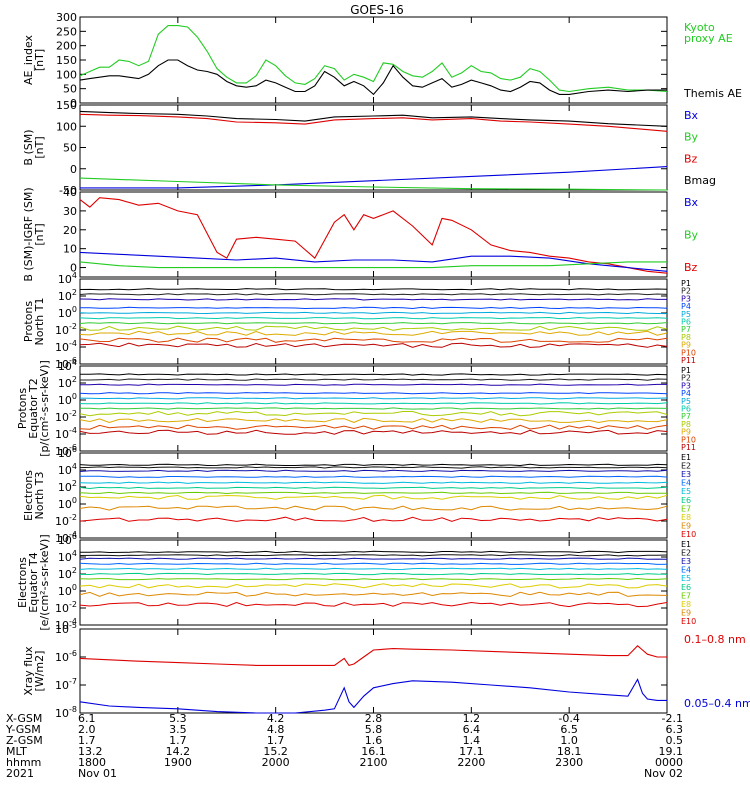 This screenshot has width=750, height=804. Describe the element at coordinates (66, 712) in the screenshot. I see `y-tick-label: 10-8` at that location.